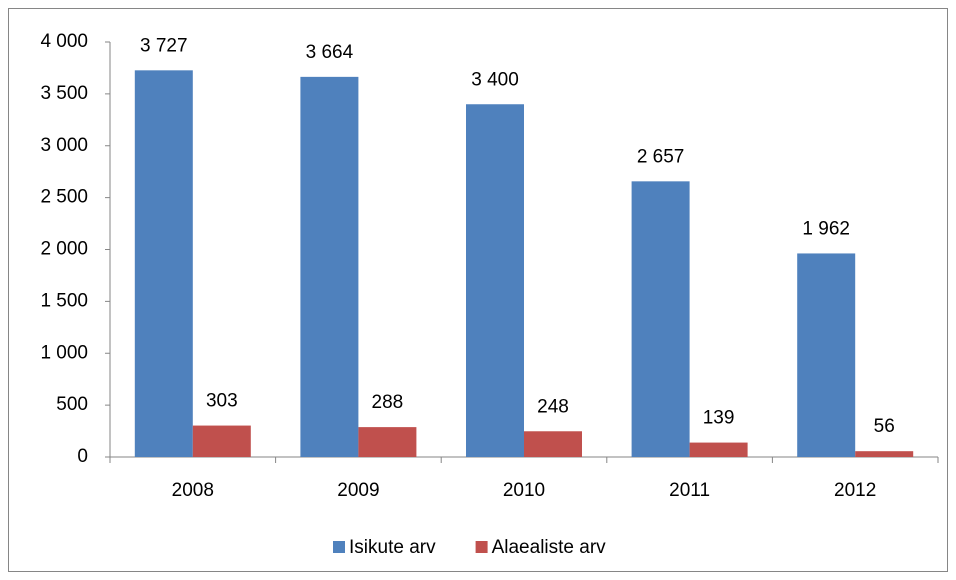 The width and height of the screenshot is (956, 580). I want to click on x-tick-label: 2011, so click(689, 490).